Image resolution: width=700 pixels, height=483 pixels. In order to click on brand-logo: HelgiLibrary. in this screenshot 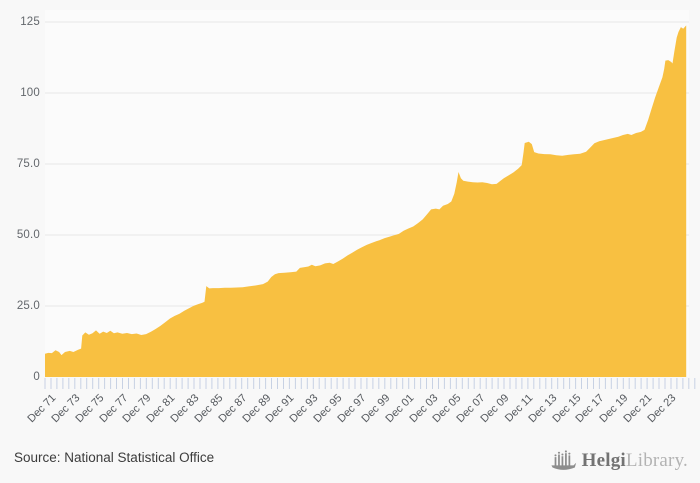, I will do `click(619, 461)`.